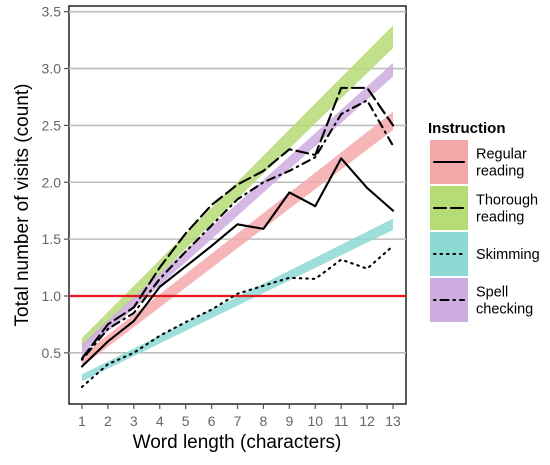  I want to click on x-tick-label-2: 3, so click(134, 421).